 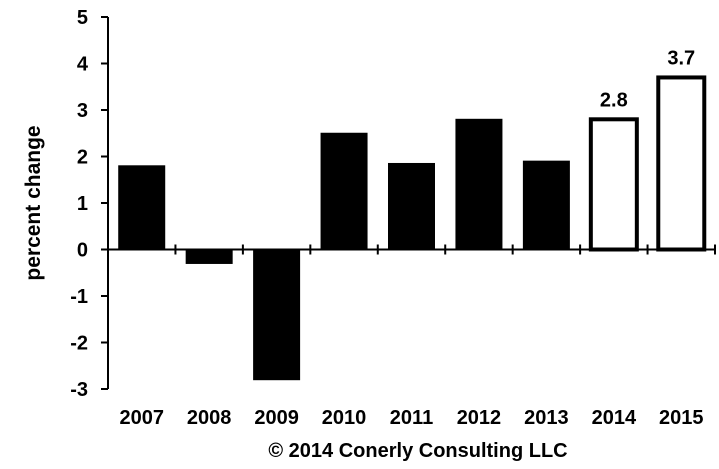 I want to click on y-axis-title: percent change, so click(x=33, y=202).